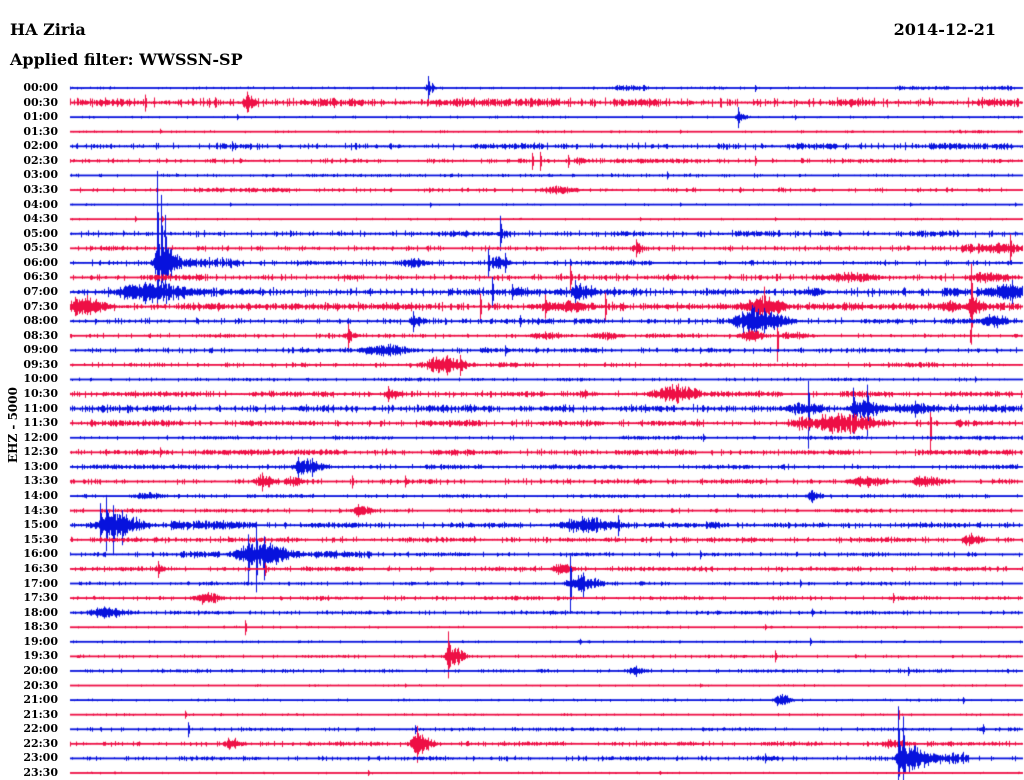 The width and height of the screenshot is (1024, 780). Describe the element at coordinates (40, 452) in the screenshot. I see `time-label: 12:30` at that location.